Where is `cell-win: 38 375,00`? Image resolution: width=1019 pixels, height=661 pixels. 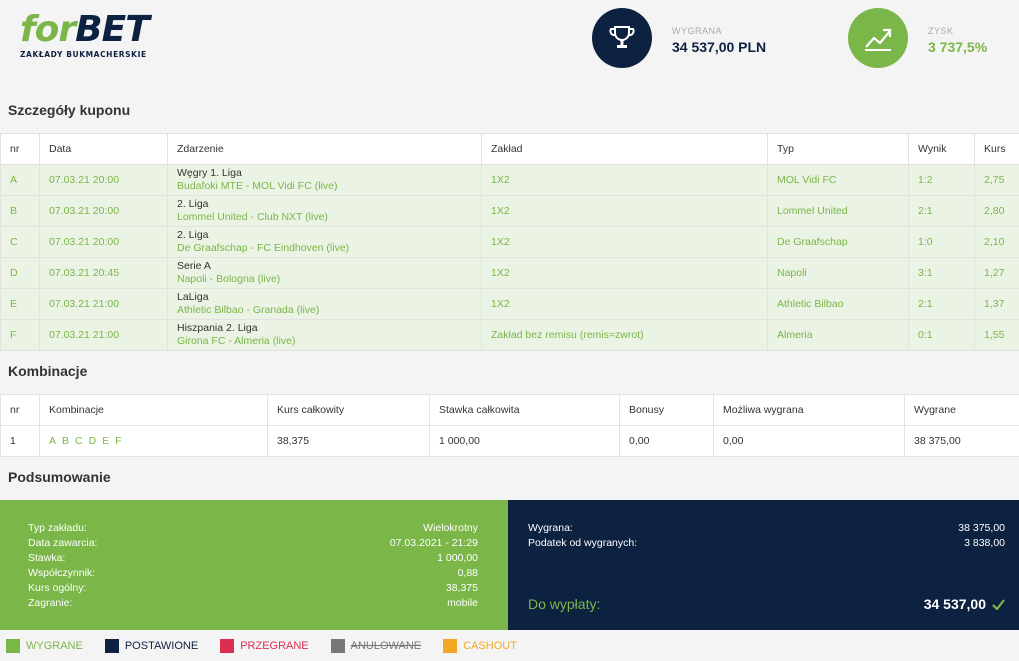 cell-win: 38 375,00 is located at coordinates (961, 441).